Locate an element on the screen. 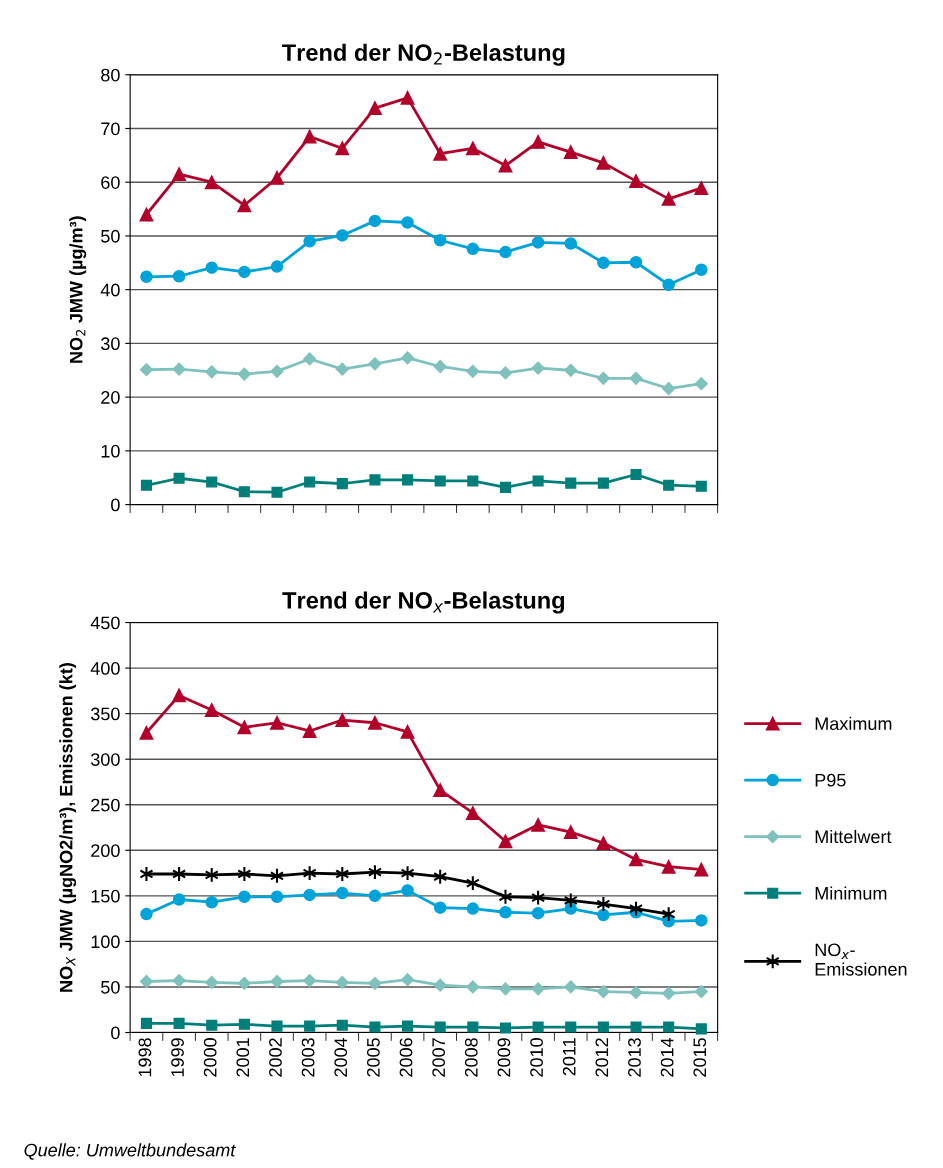 Image resolution: width=943 pixels, height=1168 pixels. y-tick-label: 400 is located at coordinates (105, 668).